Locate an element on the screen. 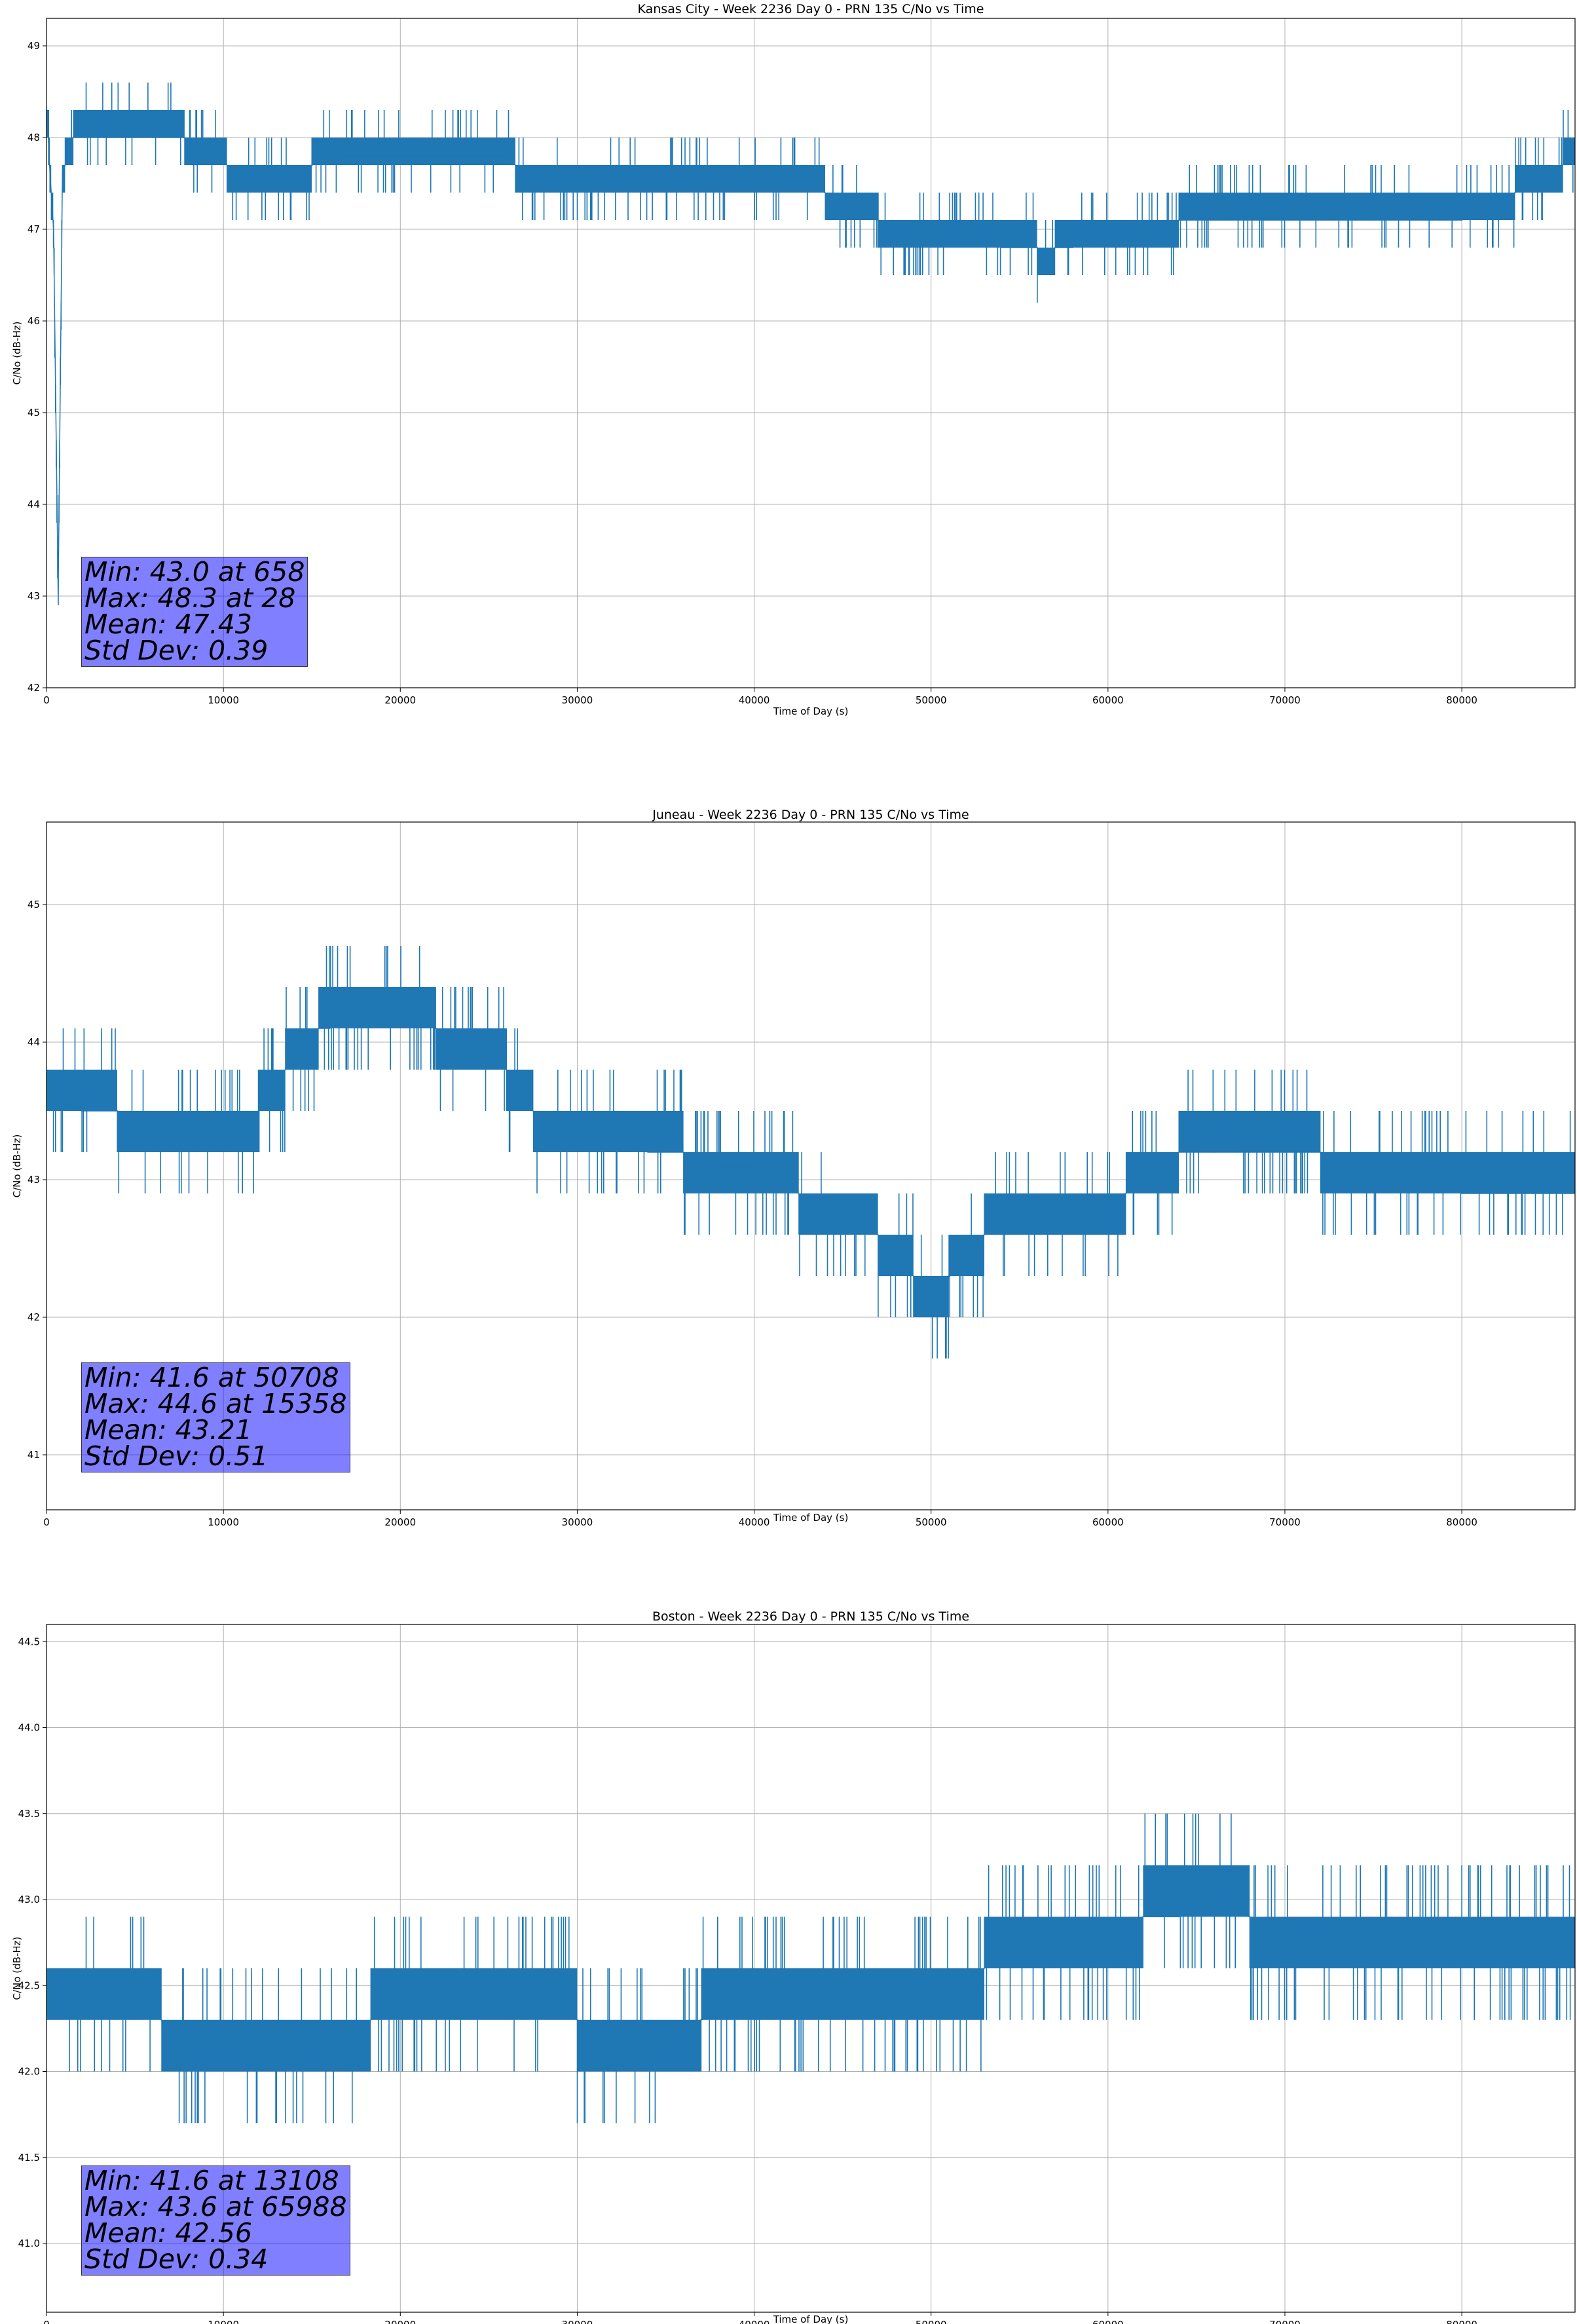 The image size is (1577, 2324). y-tick-label: 42 is located at coordinates (34, 688).